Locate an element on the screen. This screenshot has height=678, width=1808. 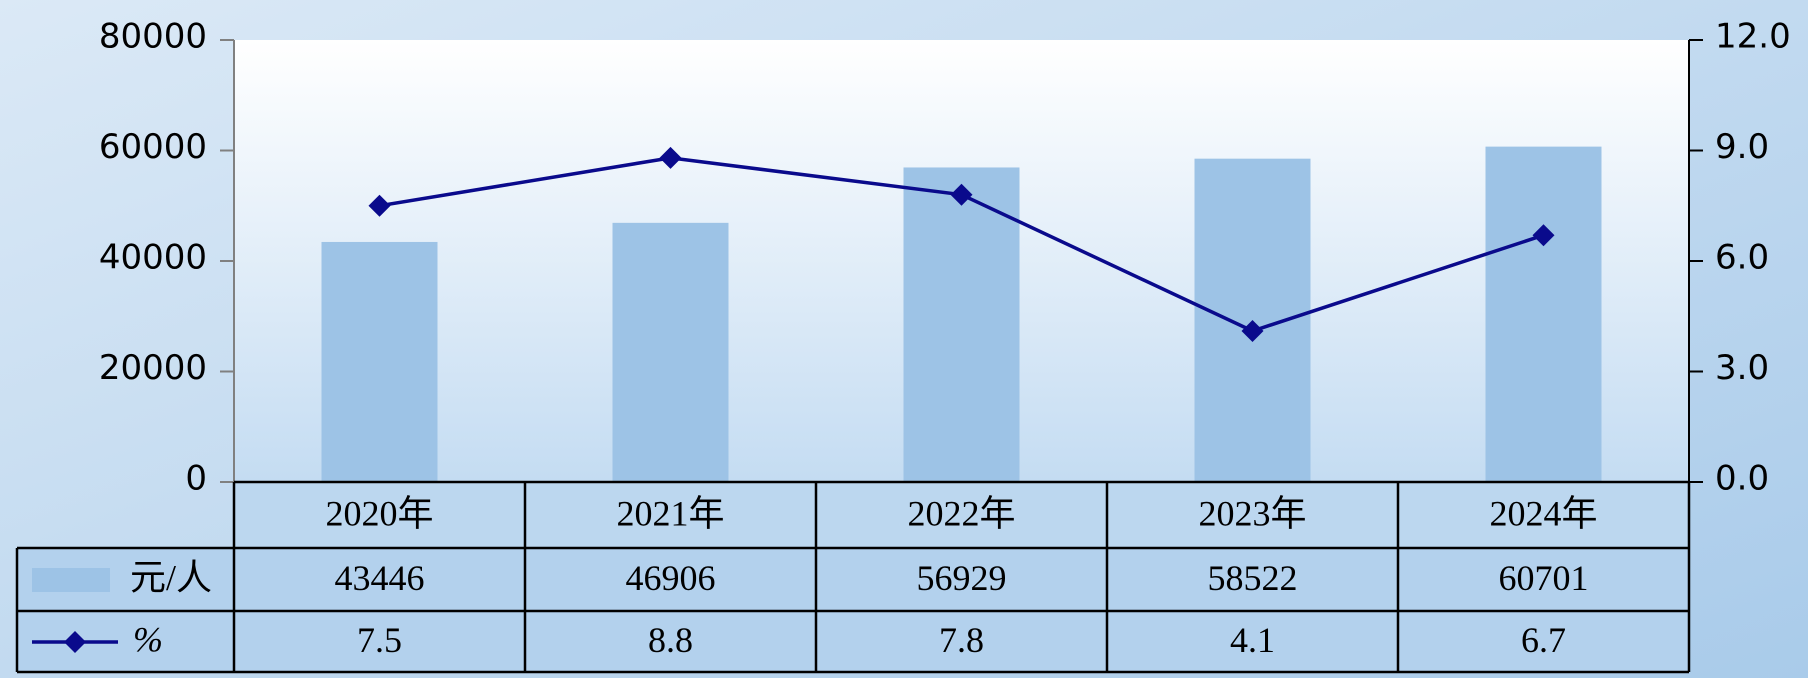
legend-label: 元/人 is located at coordinates (171, 577).